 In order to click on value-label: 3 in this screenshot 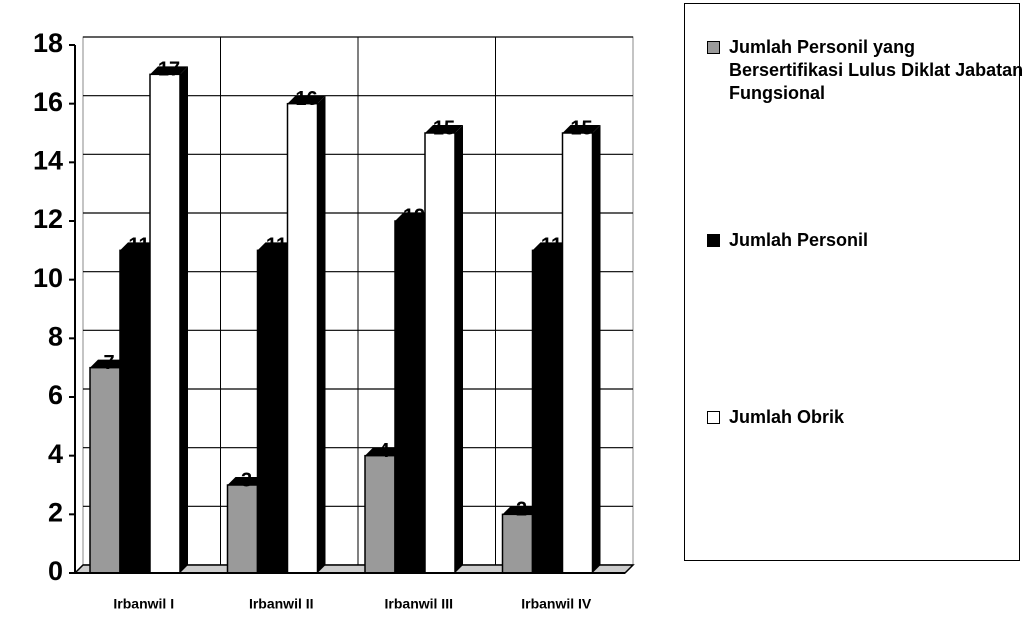, I will do `click(246, 480)`.